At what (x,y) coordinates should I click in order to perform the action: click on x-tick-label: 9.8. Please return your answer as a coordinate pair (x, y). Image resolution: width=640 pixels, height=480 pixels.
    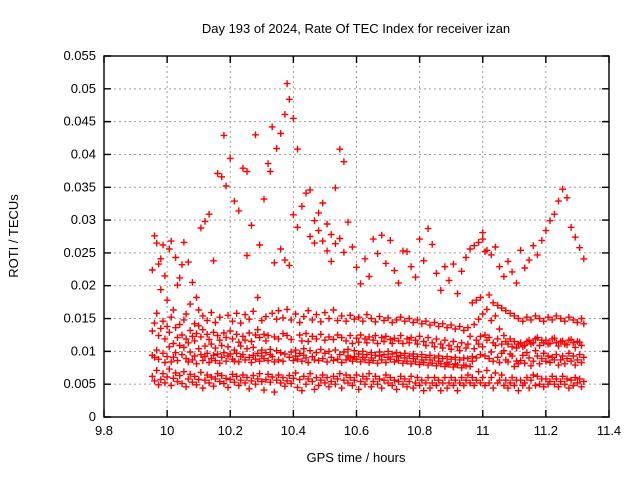
    Looking at the image, I should click on (104, 430).